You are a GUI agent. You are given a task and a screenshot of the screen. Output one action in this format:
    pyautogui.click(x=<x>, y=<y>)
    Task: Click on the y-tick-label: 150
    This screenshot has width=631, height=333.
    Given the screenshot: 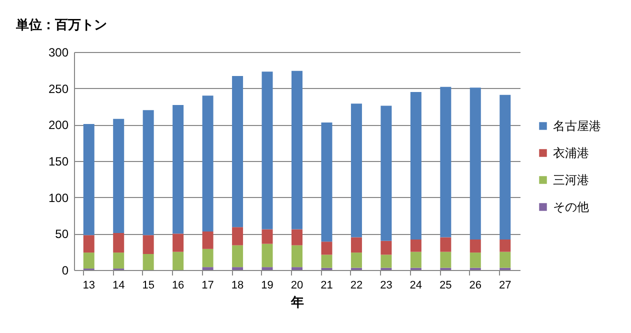 What is the action you would take?
    pyautogui.click(x=58, y=161)
    